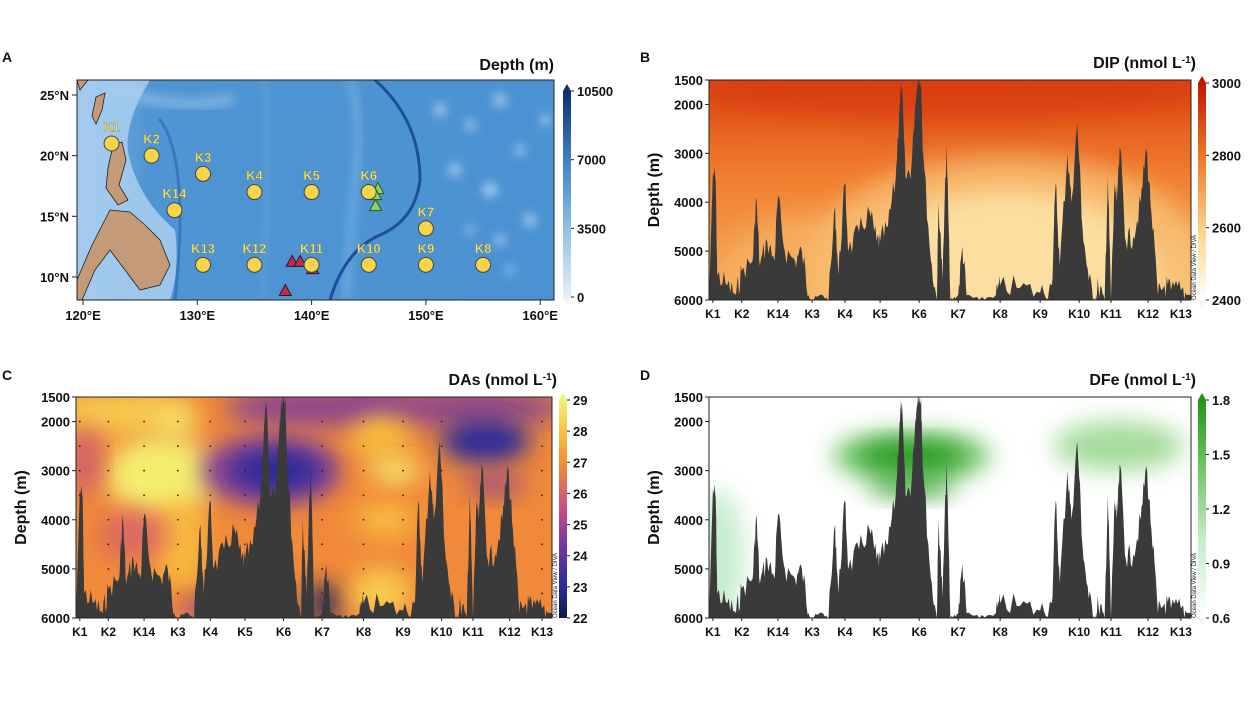  Describe the element at coordinates (580, 587) in the screenshot. I see `colorbar-tick-label: 23` at that location.